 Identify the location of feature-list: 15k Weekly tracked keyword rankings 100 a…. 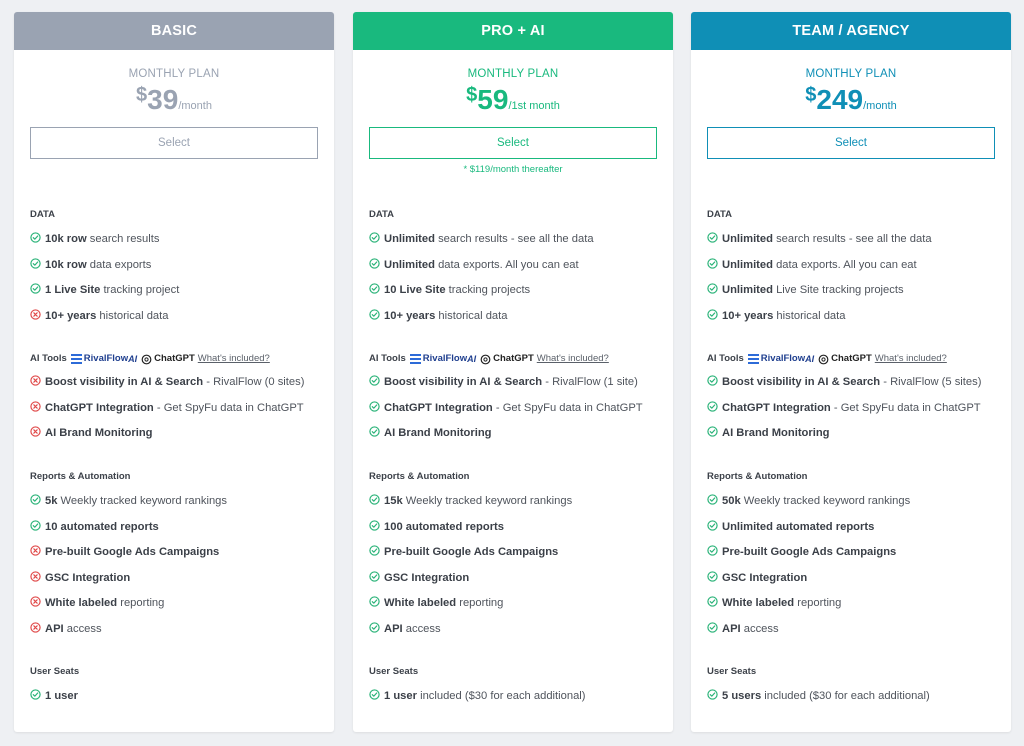
(516, 565).